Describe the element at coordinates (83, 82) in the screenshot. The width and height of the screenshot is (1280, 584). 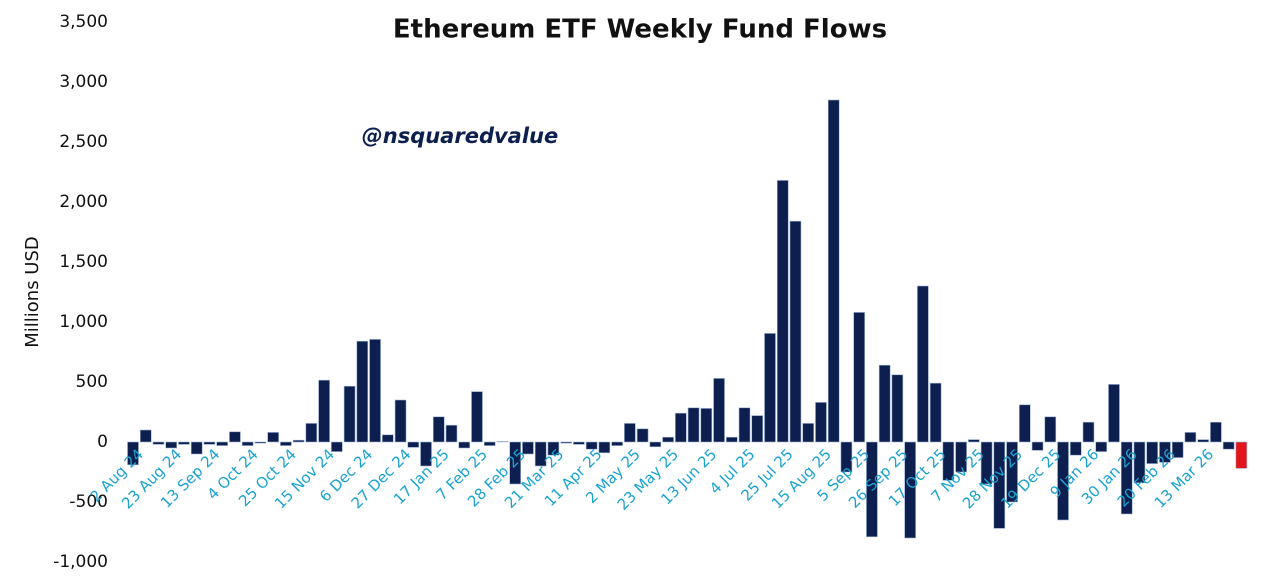
I see `y-tick-label: 3,000` at that location.